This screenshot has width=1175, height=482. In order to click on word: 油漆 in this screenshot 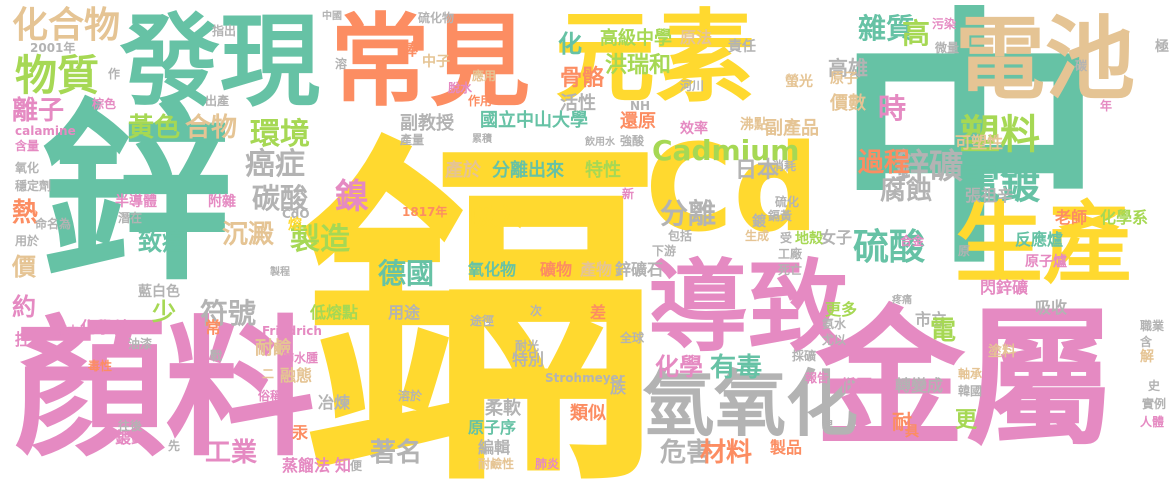, I will do `click(140, 344)`.